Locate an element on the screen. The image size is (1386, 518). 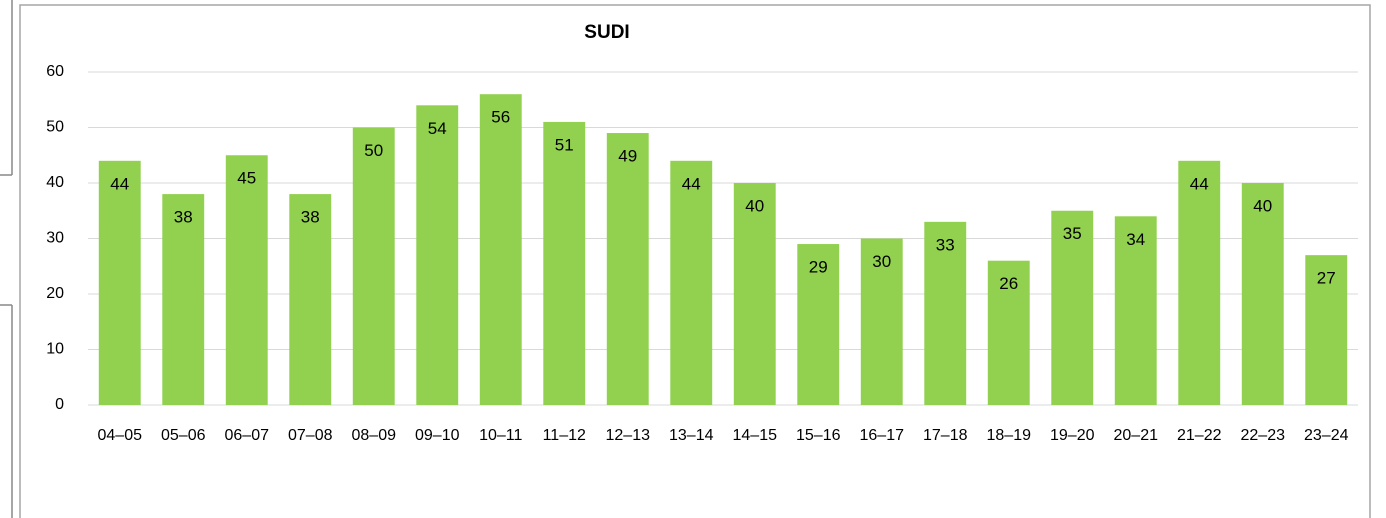
x-tick-label: 13–14 is located at coordinates (691, 435).